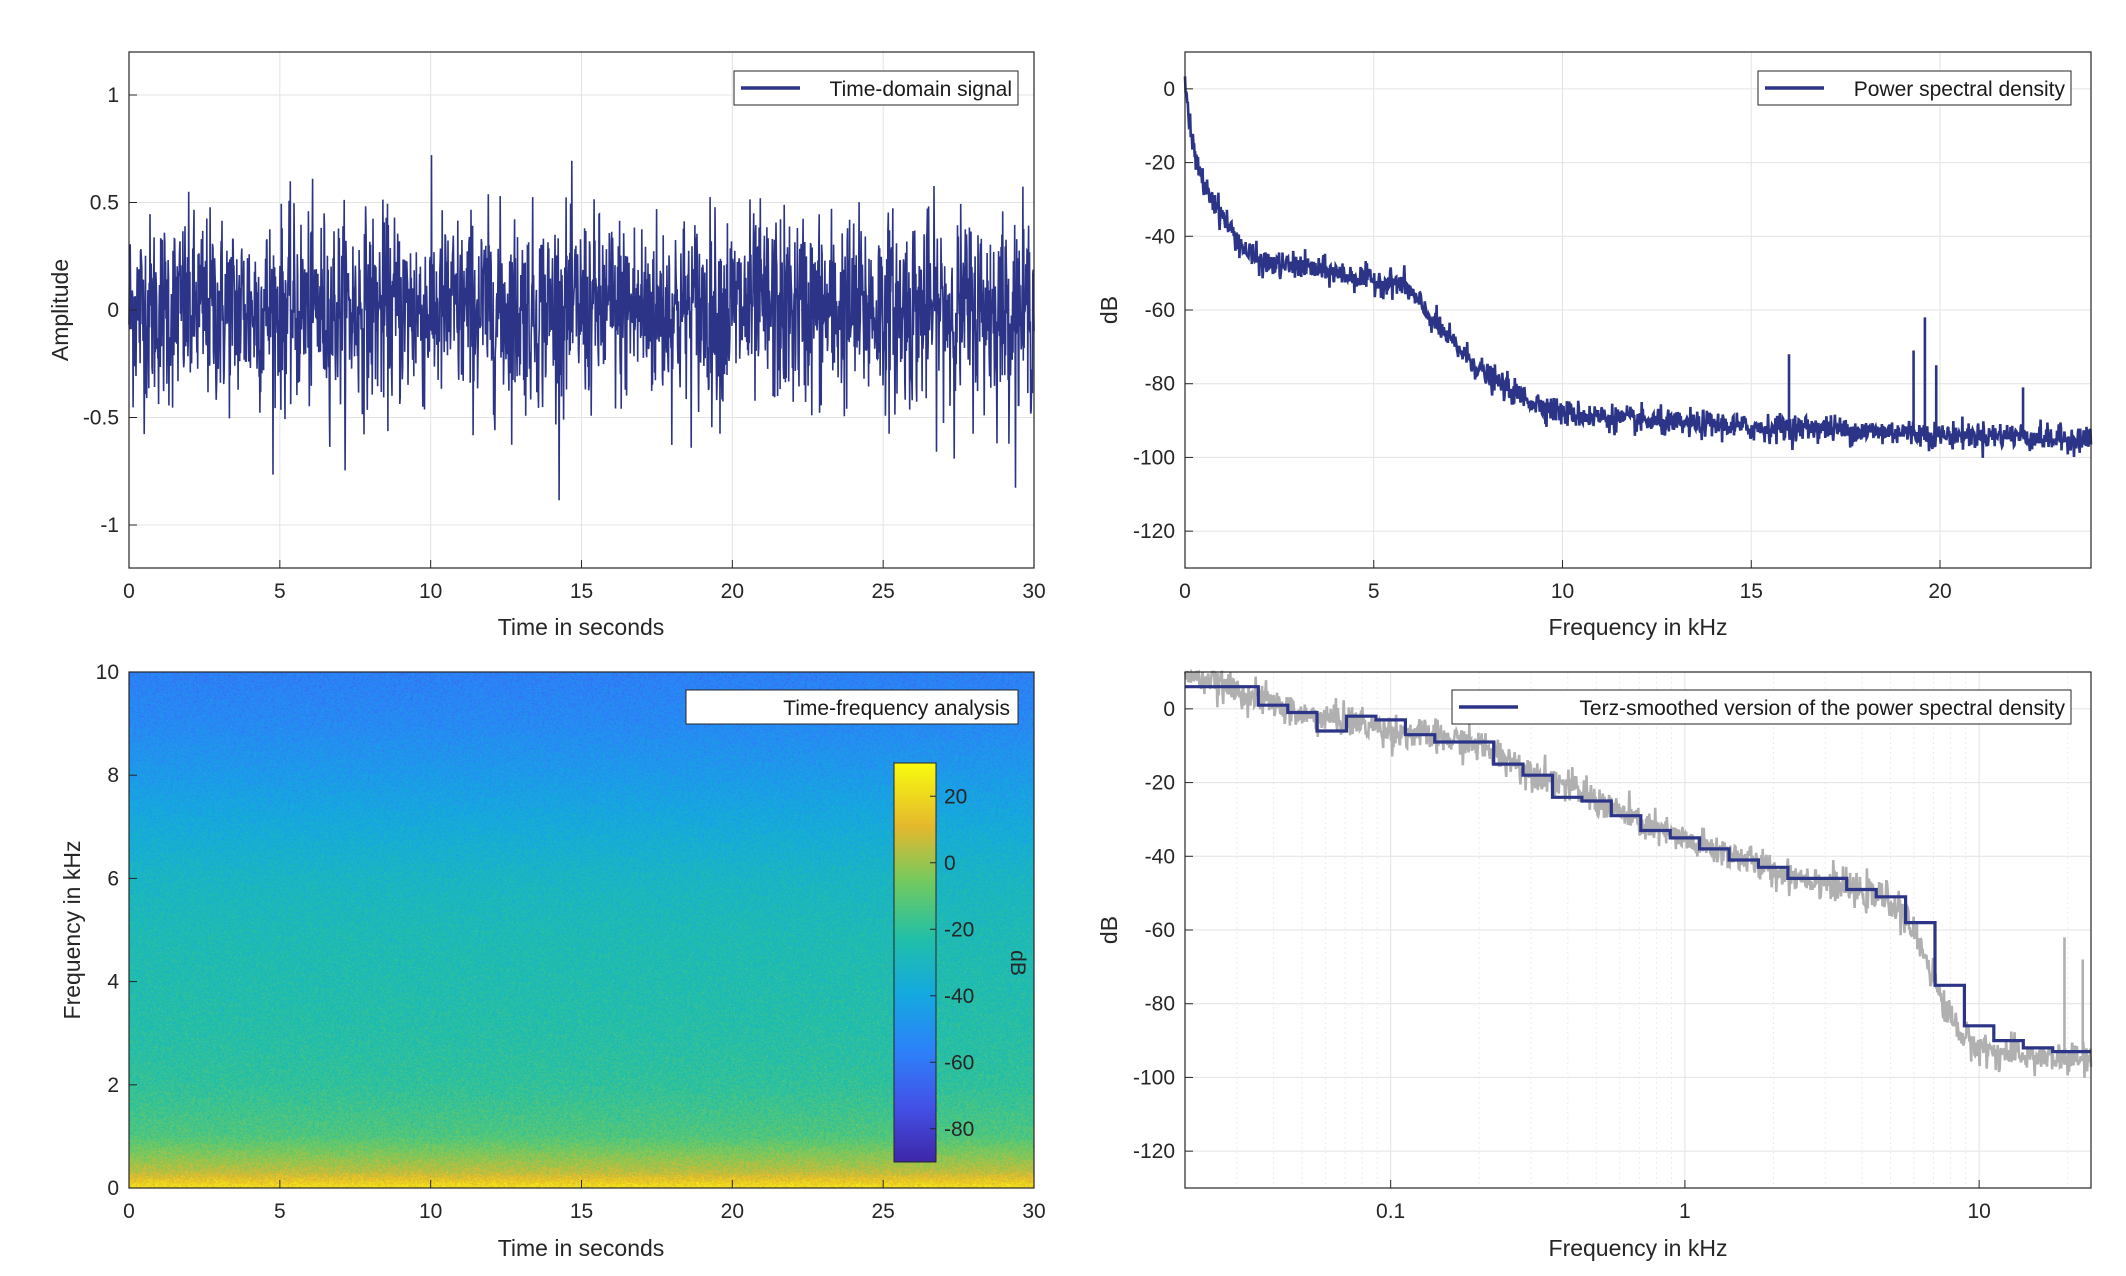 The width and height of the screenshot is (2126, 1276). Describe the element at coordinates (60, 310) in the screenshot. I see `y-axis-label: Amplitude` at that location.